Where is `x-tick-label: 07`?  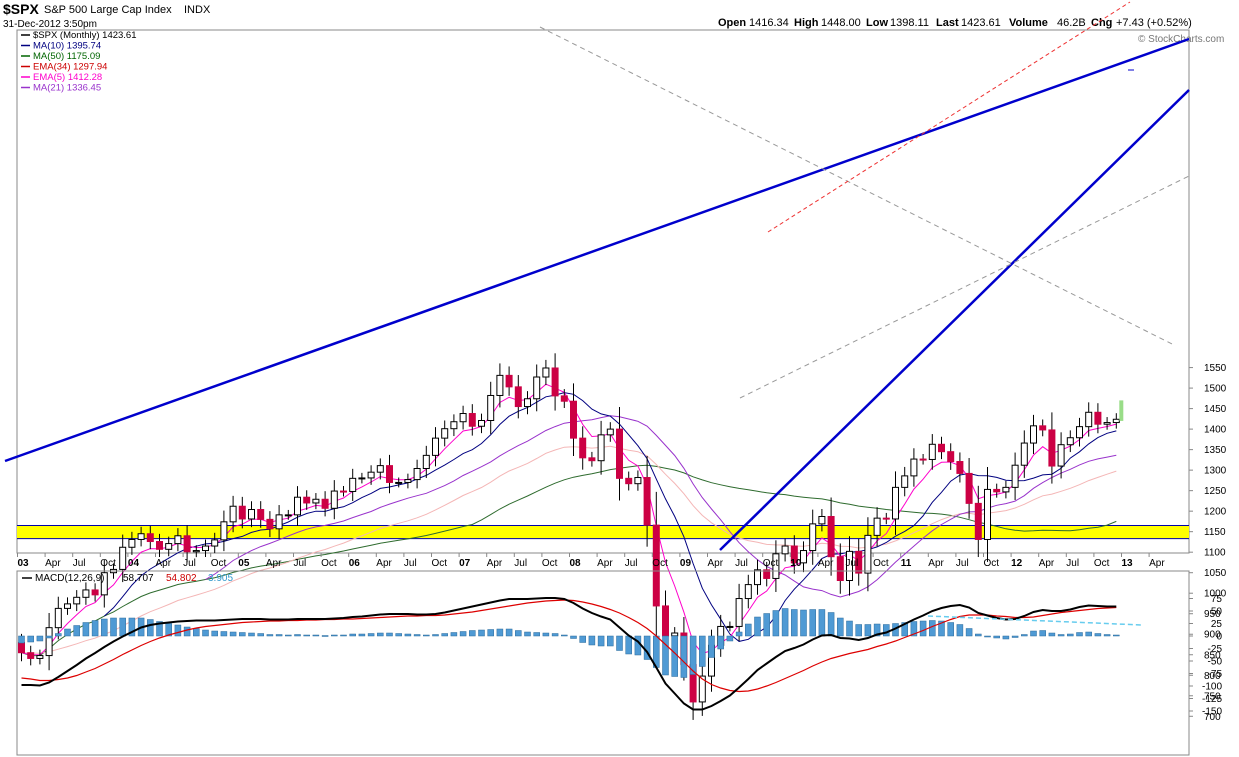 x-tick-label: 07 is located at coordinates (465, 563).